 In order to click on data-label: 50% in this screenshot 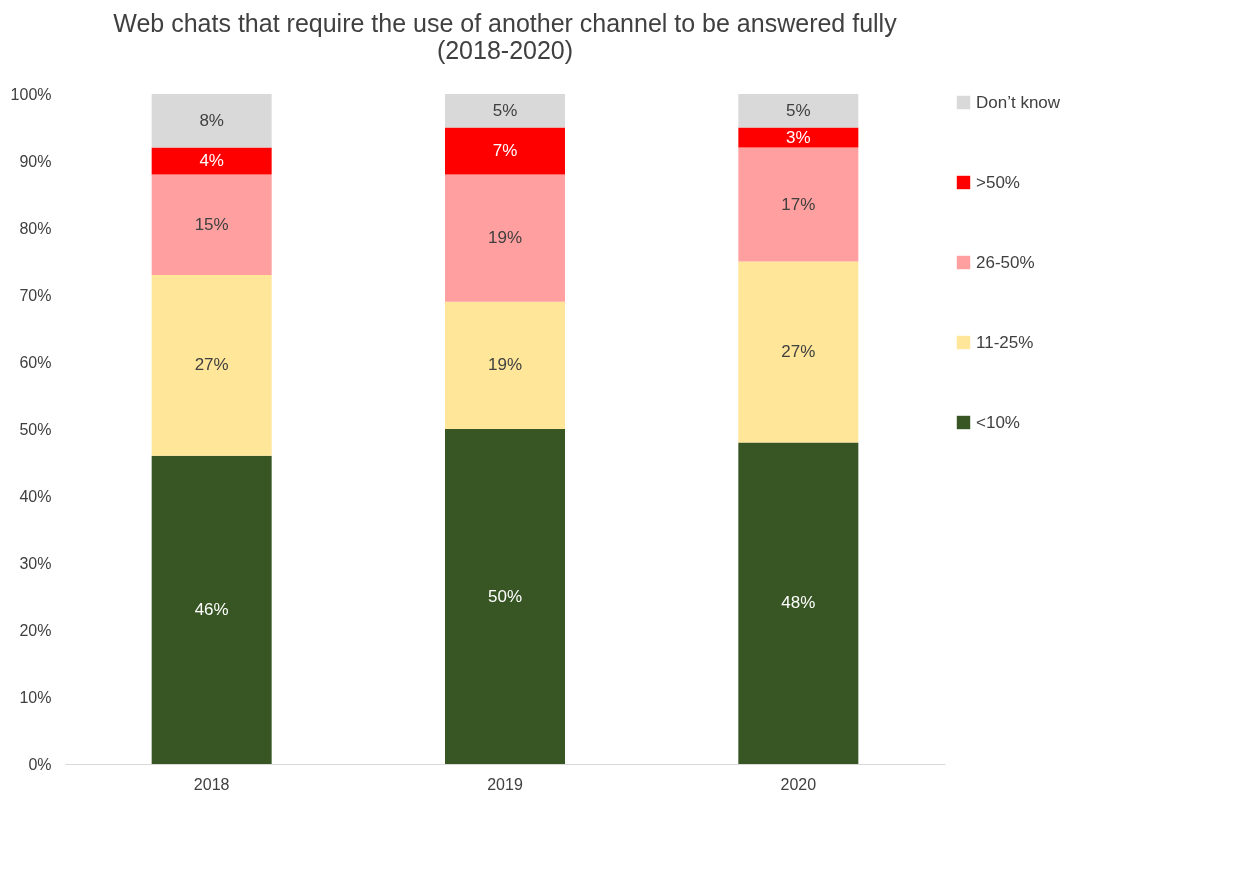, I will do `click(505, 596)`.